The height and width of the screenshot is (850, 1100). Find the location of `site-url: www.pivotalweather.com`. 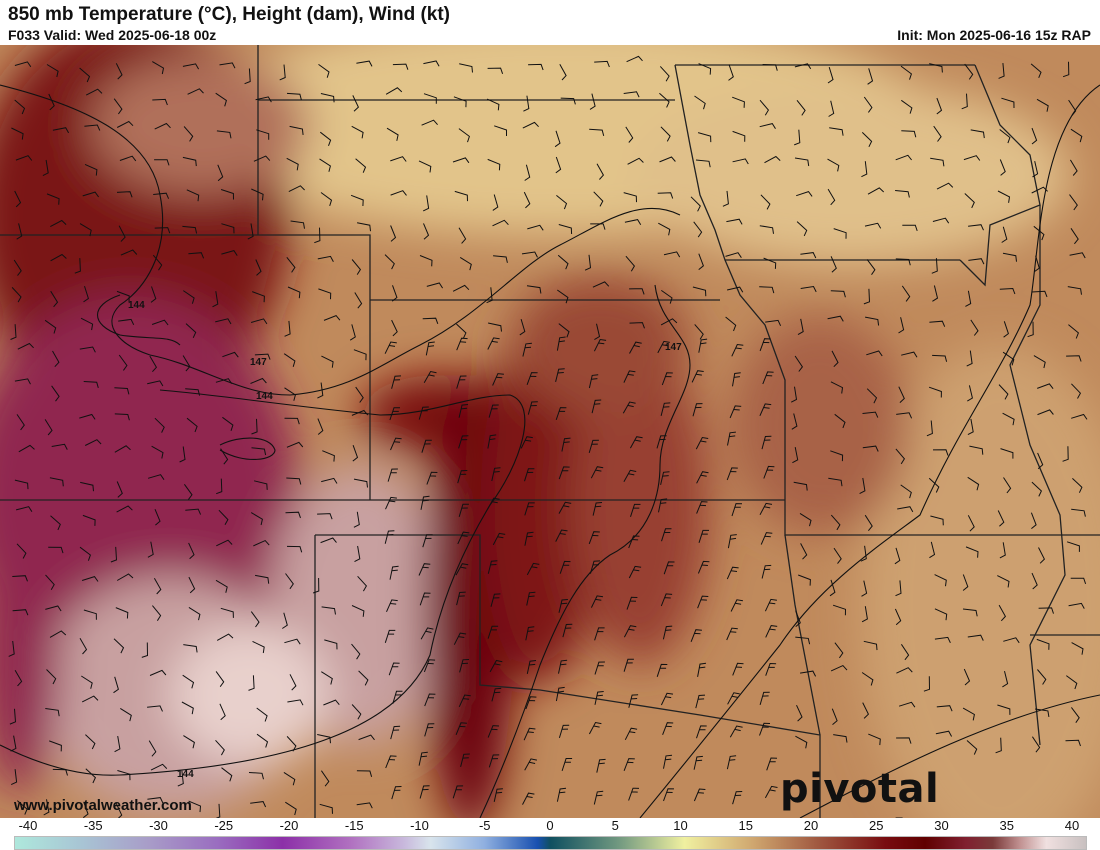

site-url: www.pivotalweather.com is located at coordinates (103, 805).